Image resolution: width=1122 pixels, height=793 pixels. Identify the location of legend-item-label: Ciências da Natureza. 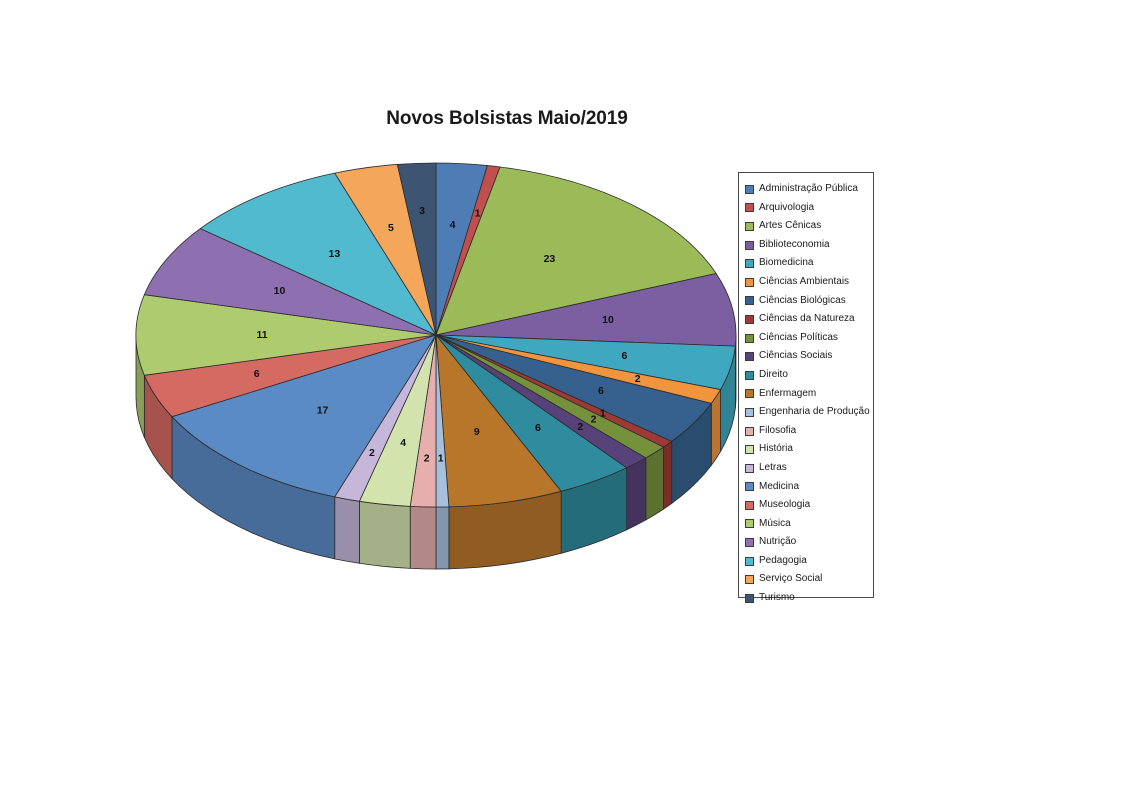
(807, 319).